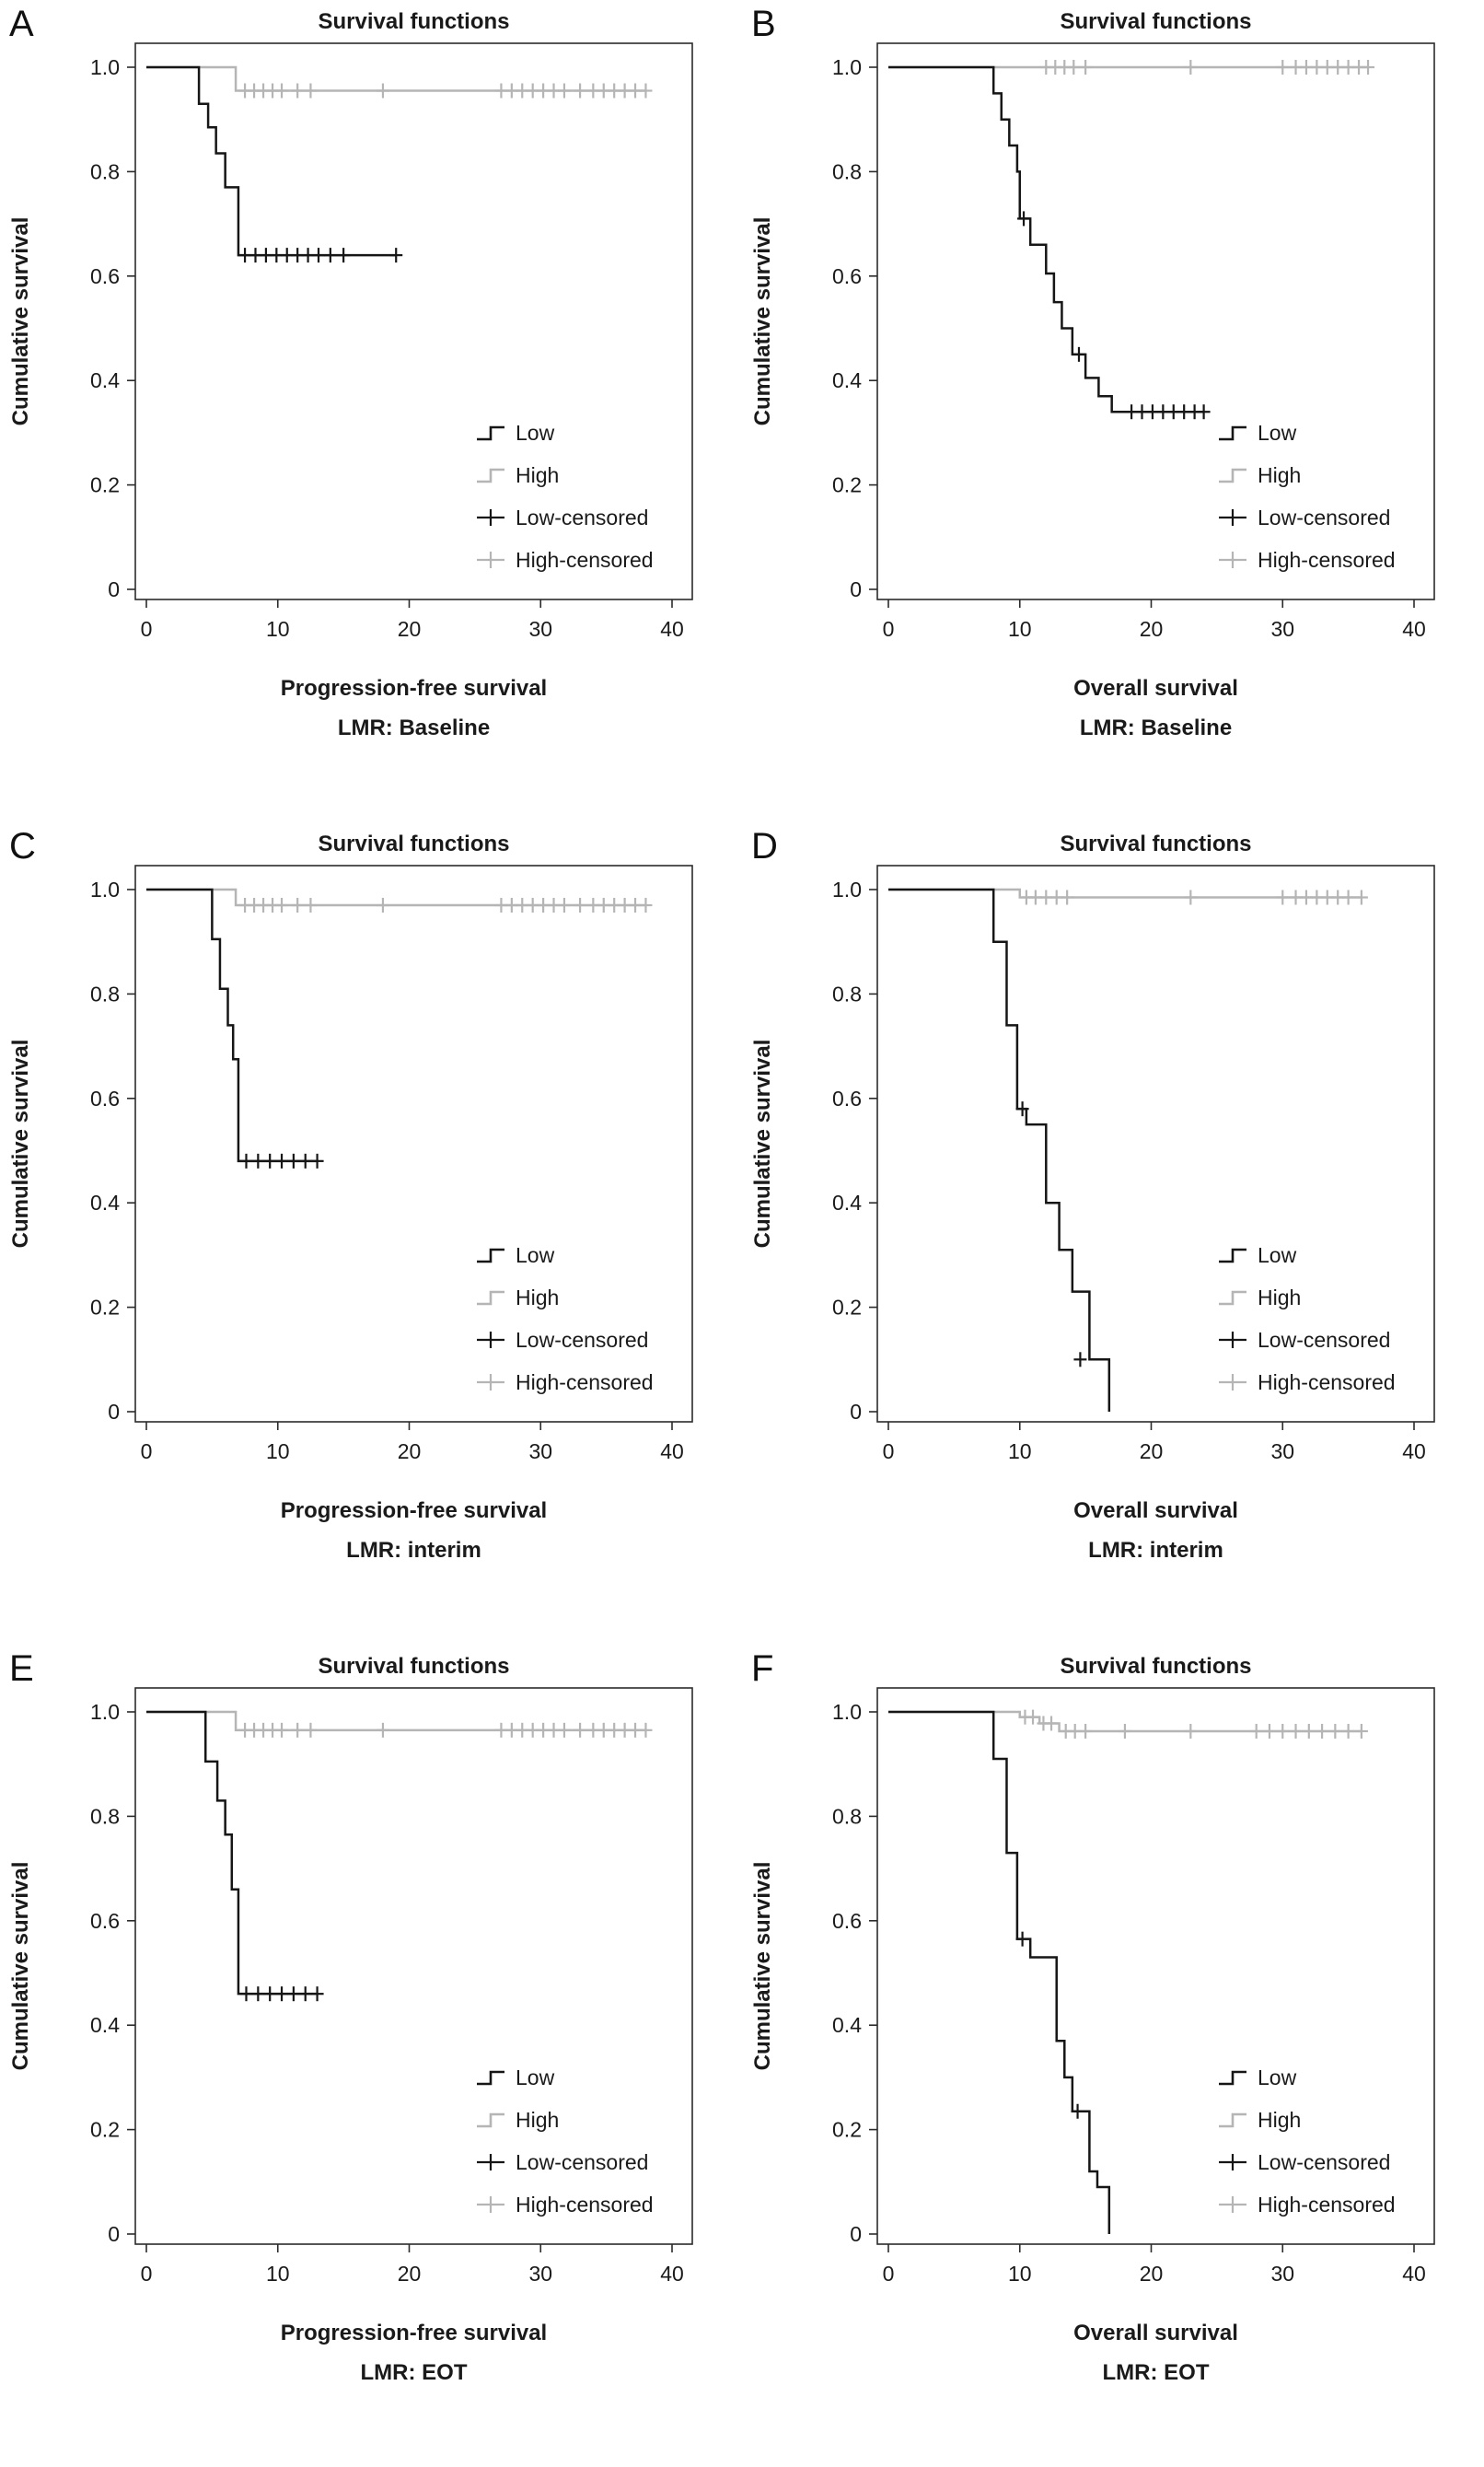 The width and height of the screenshot is (1484, 2467). I want to click on panel-letter-c: C, so click(22, 846).